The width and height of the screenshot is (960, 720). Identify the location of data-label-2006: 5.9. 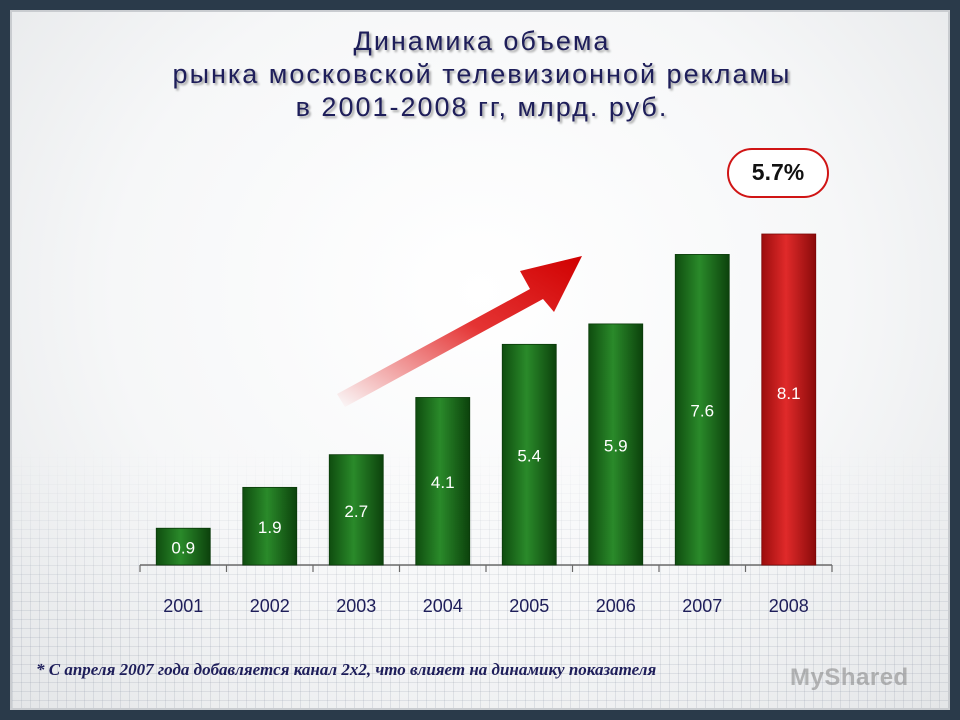
(616, 445).